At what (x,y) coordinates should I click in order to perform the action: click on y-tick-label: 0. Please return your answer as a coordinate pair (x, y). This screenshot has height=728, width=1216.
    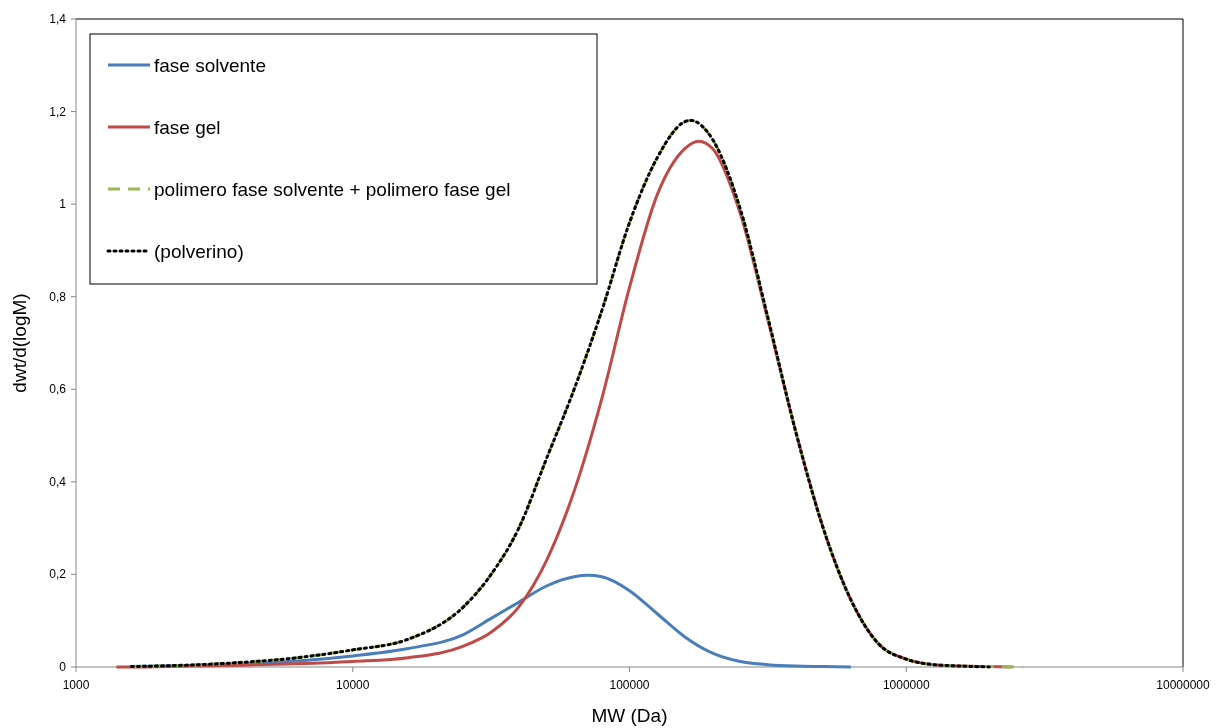
    Looking at the image, I should click on (63, 667).